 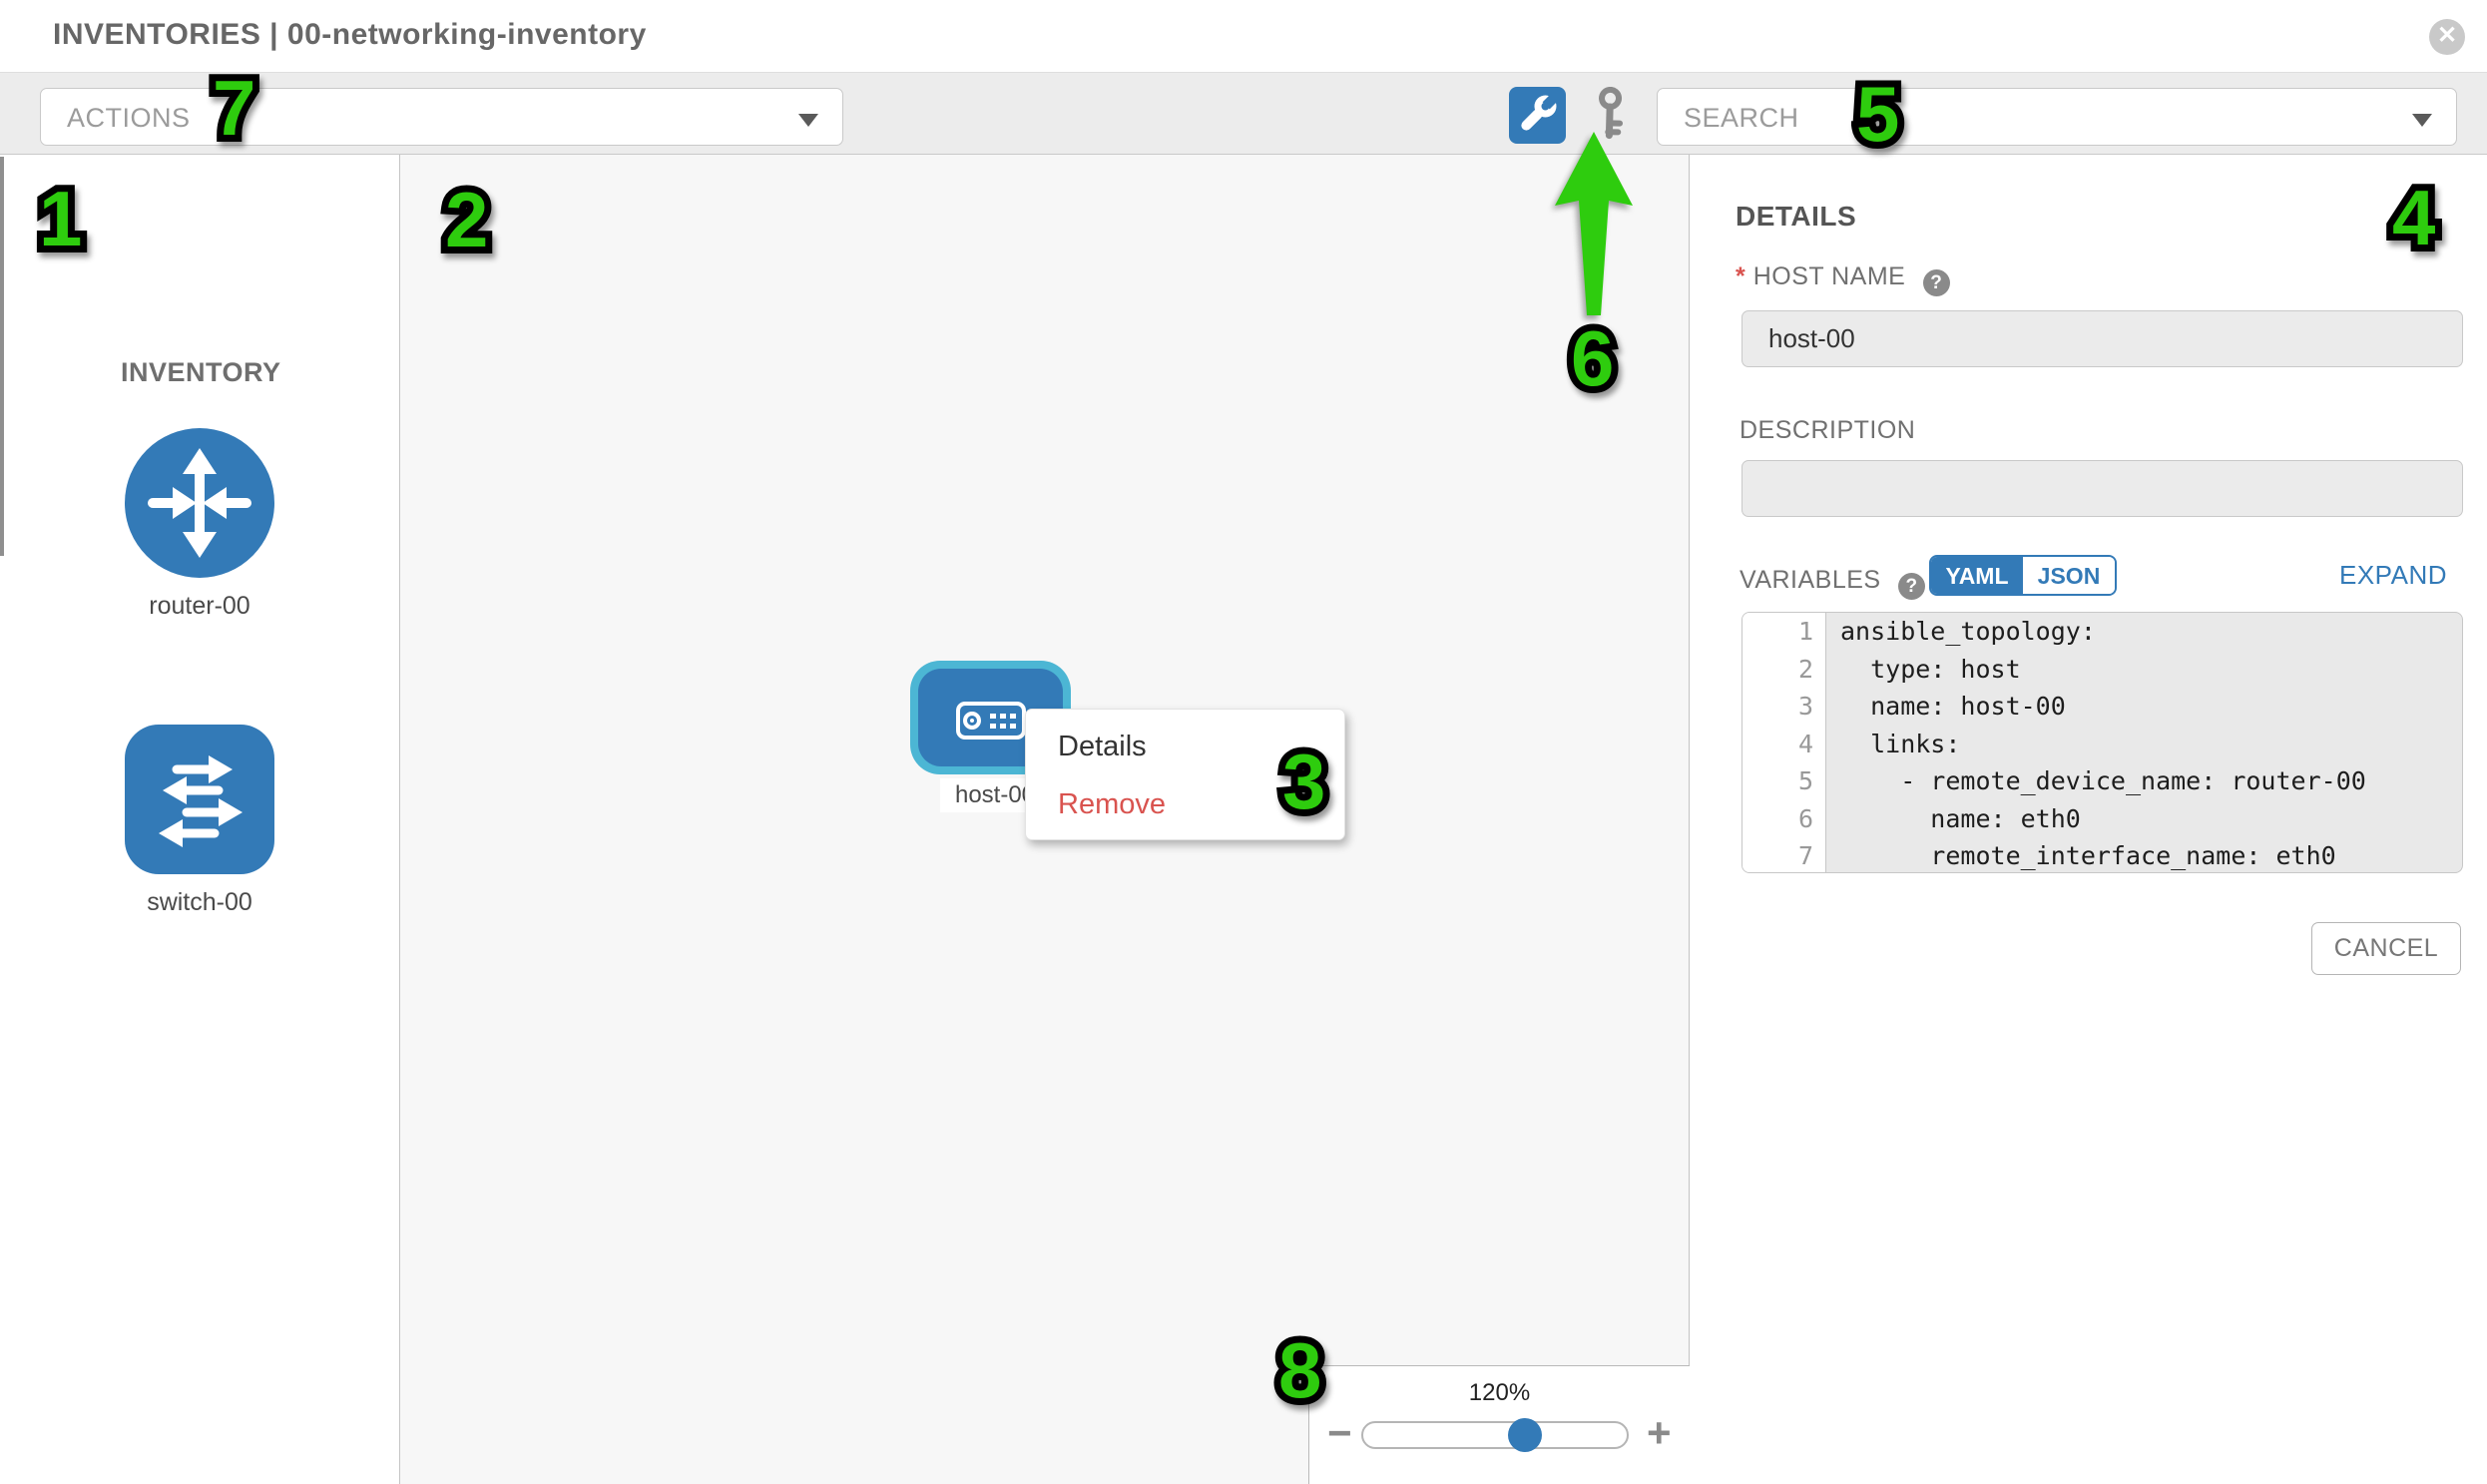 What do you see at coordinates (1741, 118) in the screenshot?
I see `search-dropdown-placeholder: SEARCH` at bounding box center [1741, 118].